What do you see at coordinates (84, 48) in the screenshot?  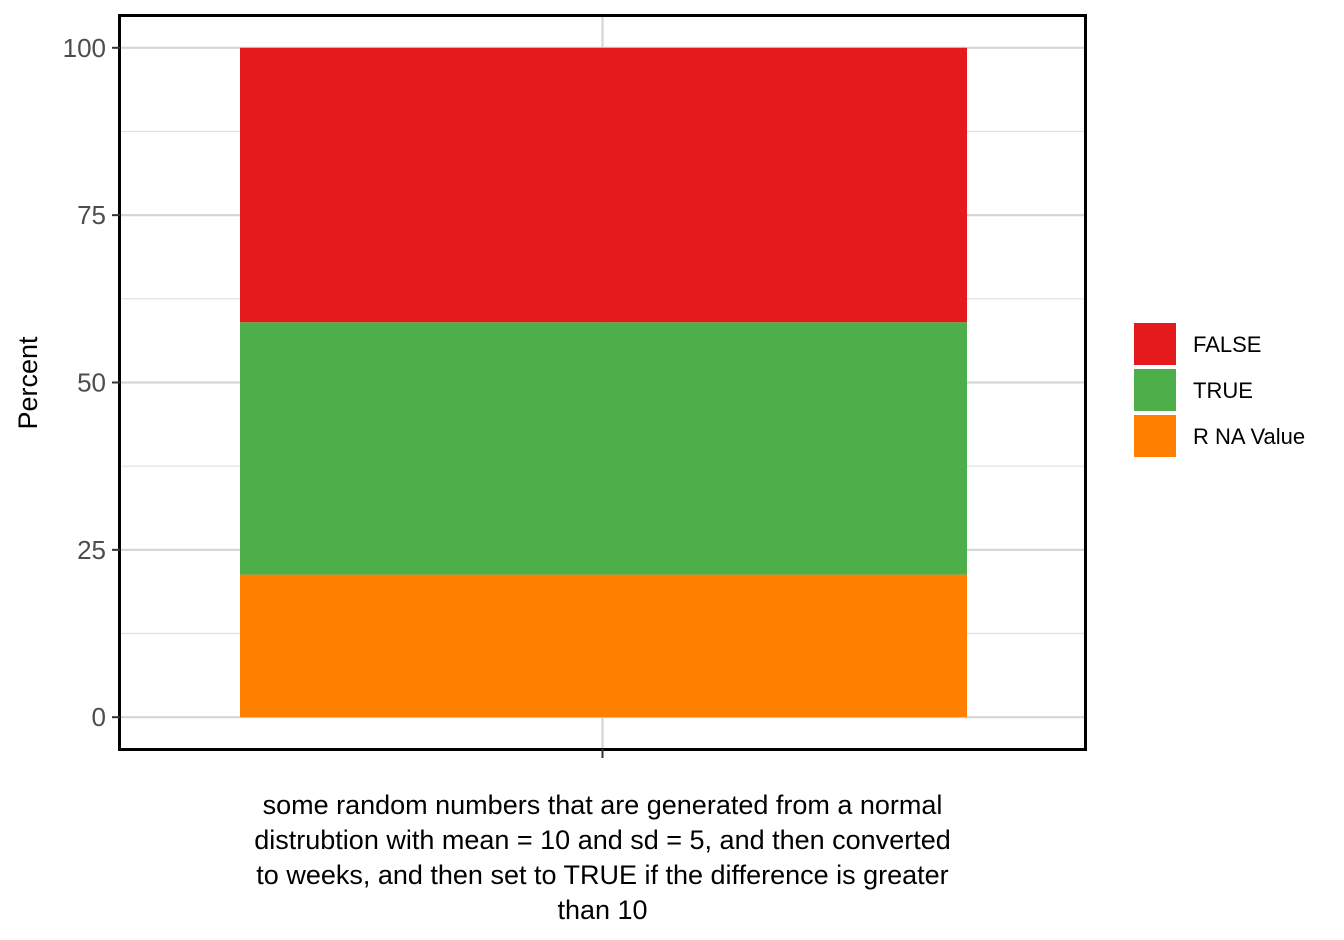 I see `y-tick-label: 100` at bounding box center [84, 48].